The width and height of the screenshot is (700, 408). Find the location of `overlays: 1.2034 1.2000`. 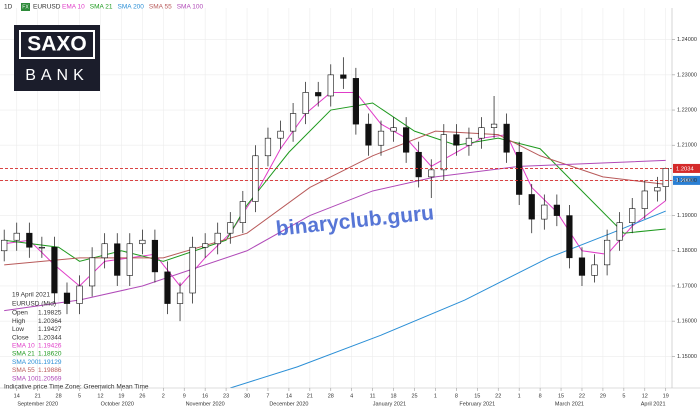

overlays: 1.2034 1.2000 is located at coordinates (350, 174).